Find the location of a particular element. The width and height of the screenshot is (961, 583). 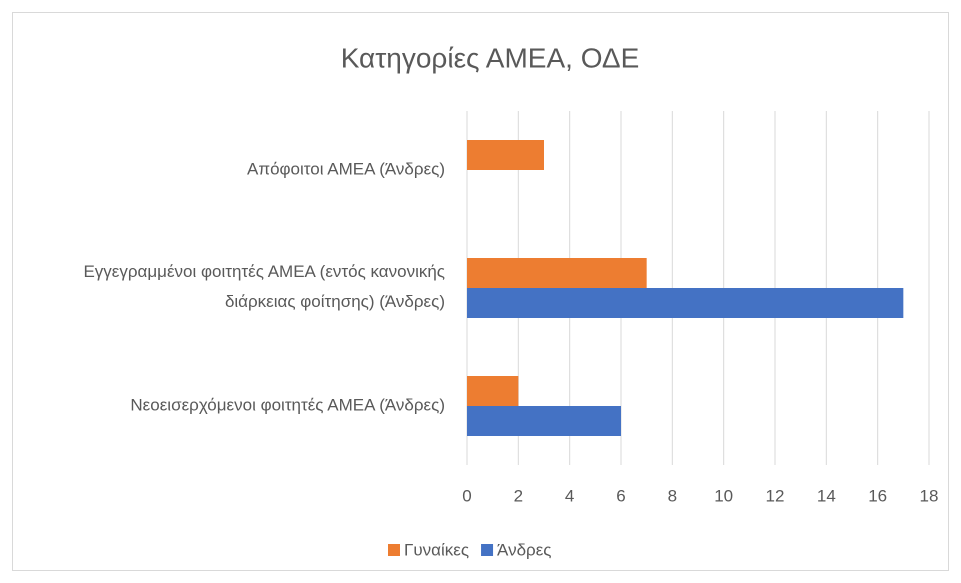

x-tick-label: 4 is located at coordinates (569, 495).